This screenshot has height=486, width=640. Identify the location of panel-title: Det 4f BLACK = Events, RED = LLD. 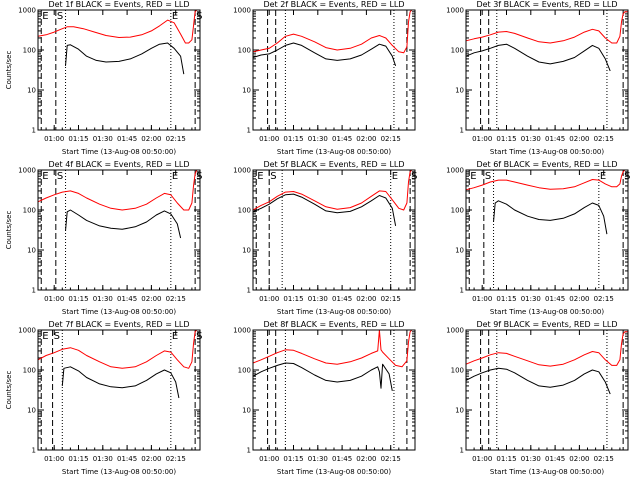
(118, 164).